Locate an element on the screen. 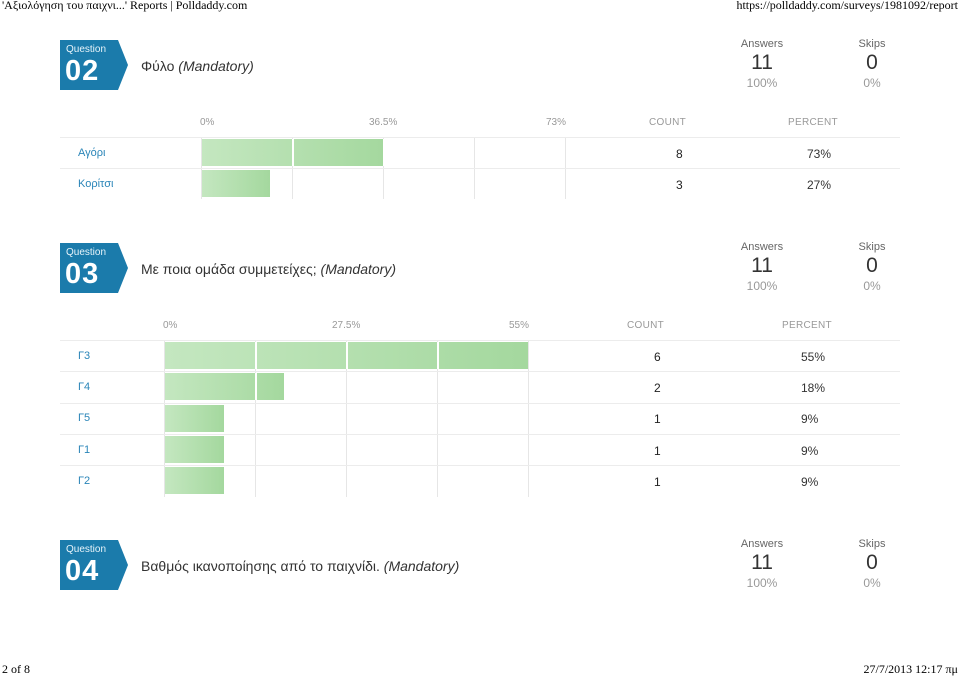 This screenshot has width=960, height=677. question-title: Φύλο (Mandatory) is located at coordinates (197, 66).